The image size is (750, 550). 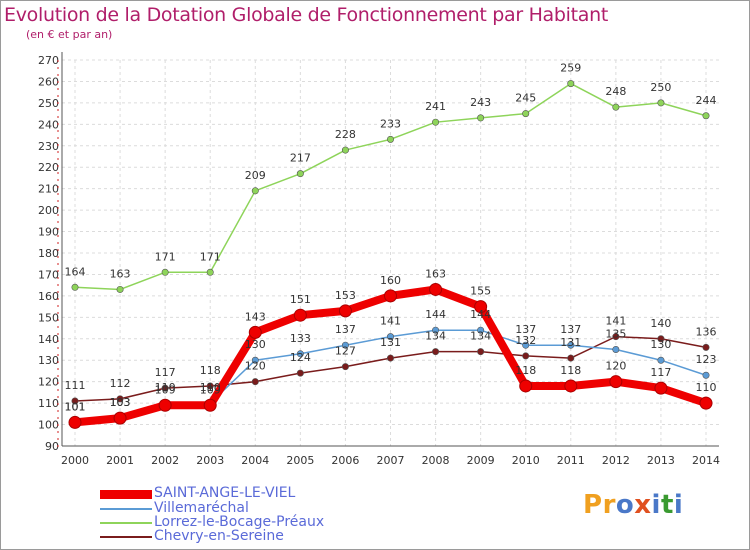 I want to click on x-tick-label: 2013, so click(x=661, y=460).